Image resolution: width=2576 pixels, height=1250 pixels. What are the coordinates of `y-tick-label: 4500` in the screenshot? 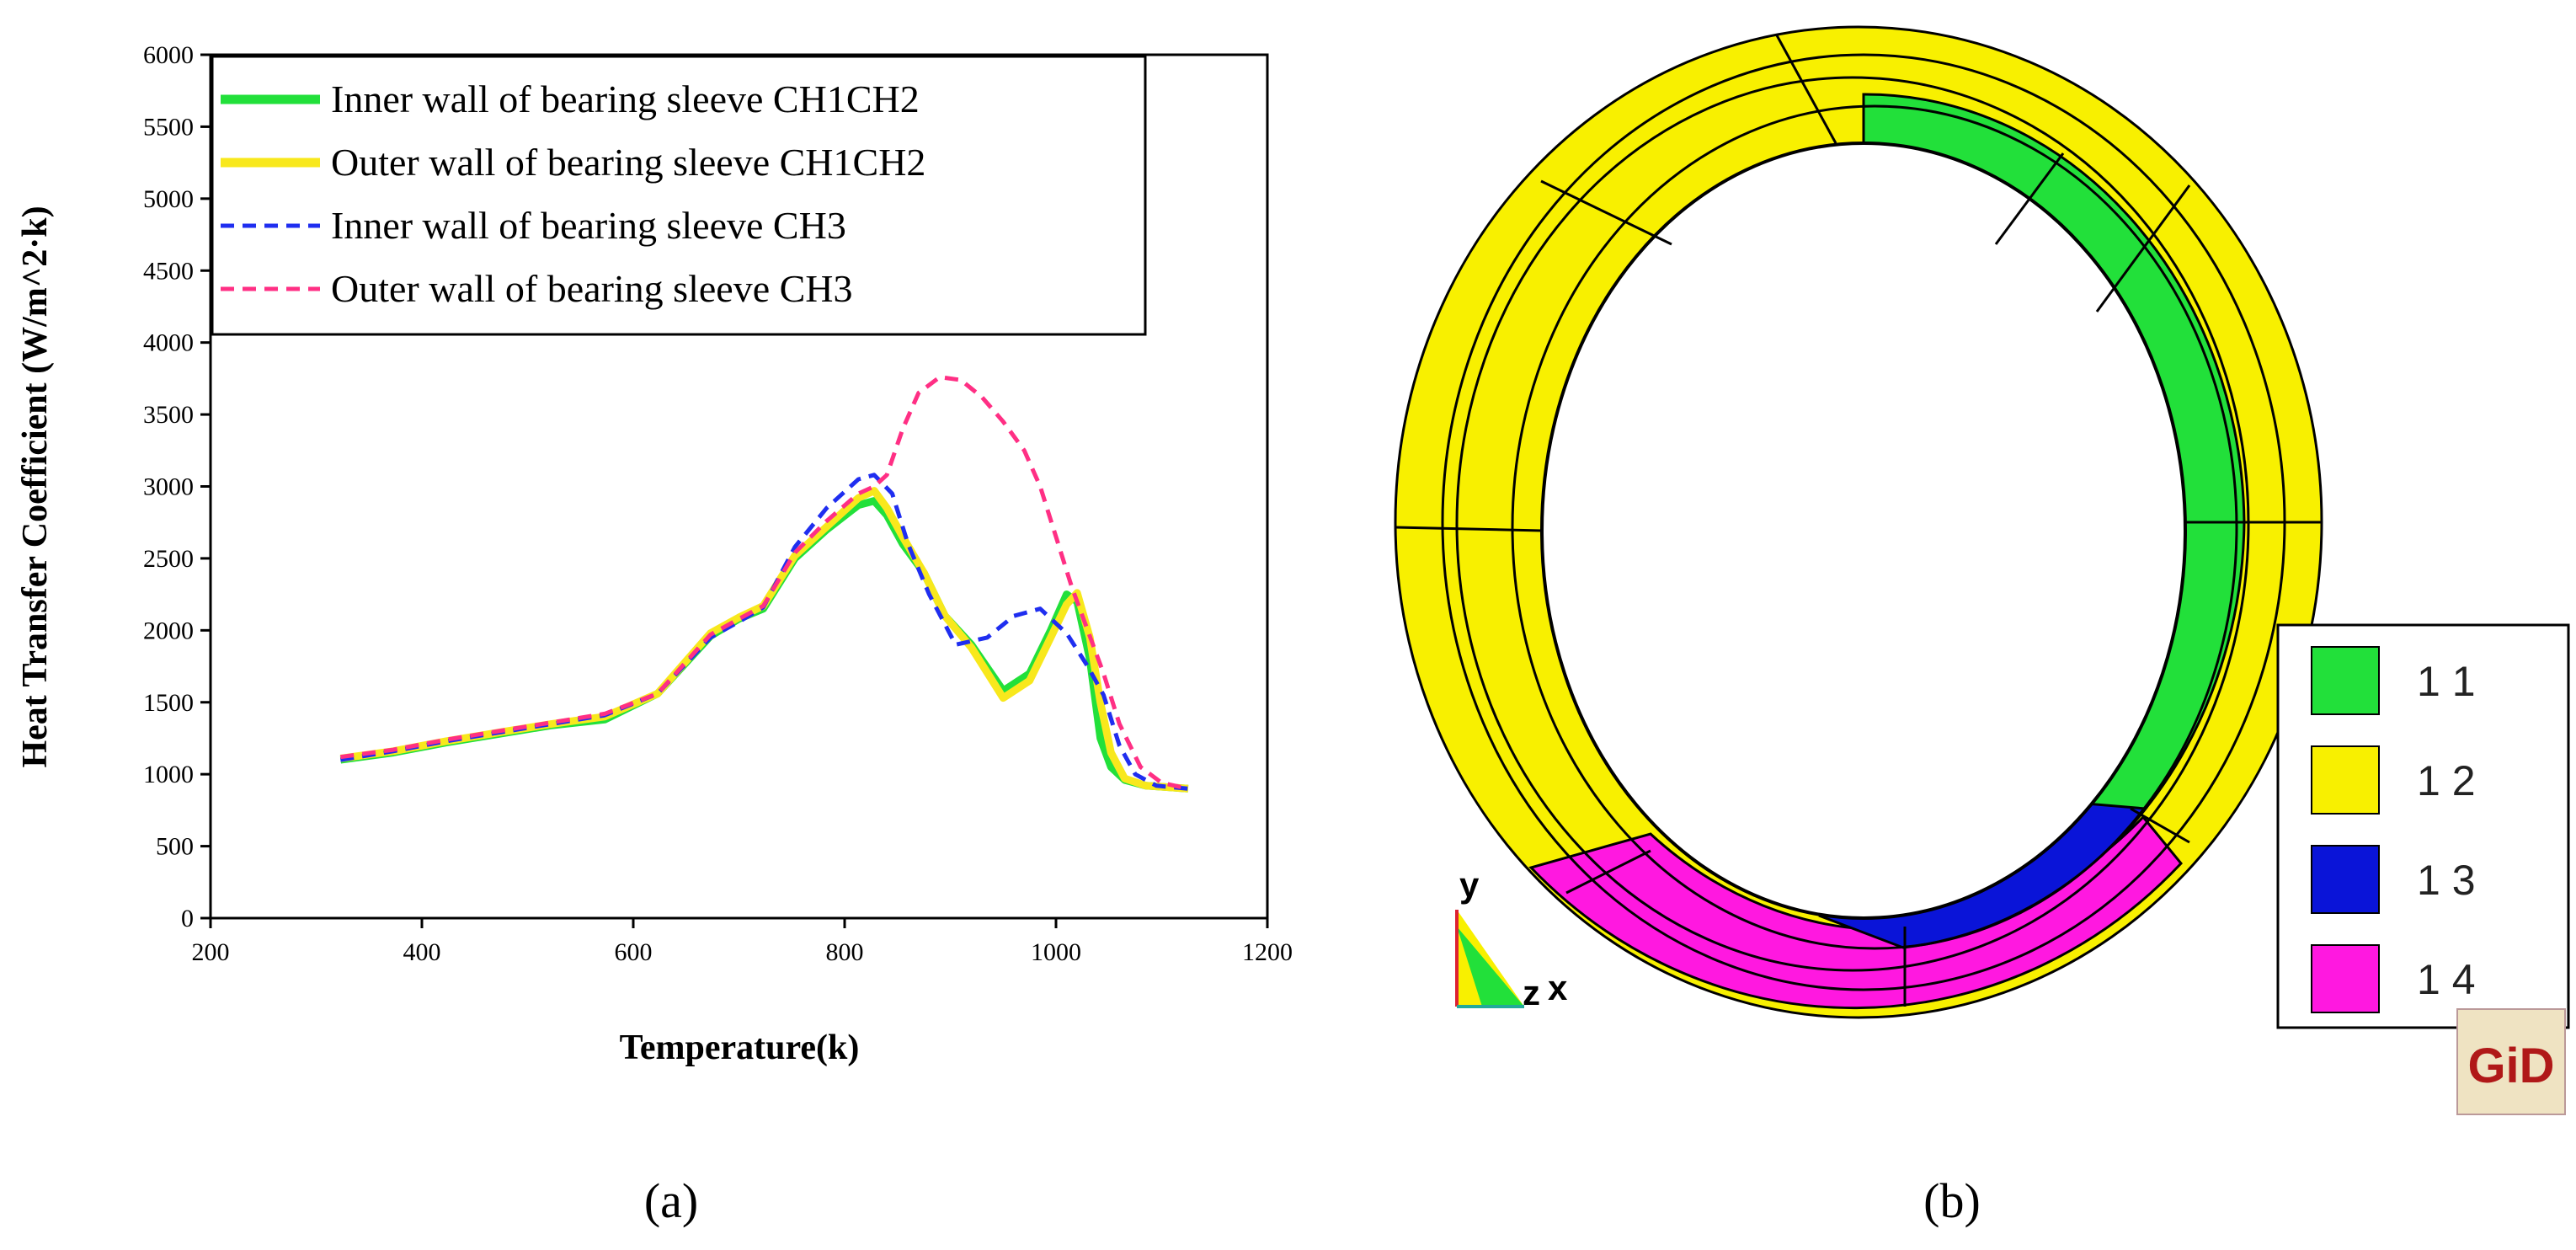 It's located at (168, 271).